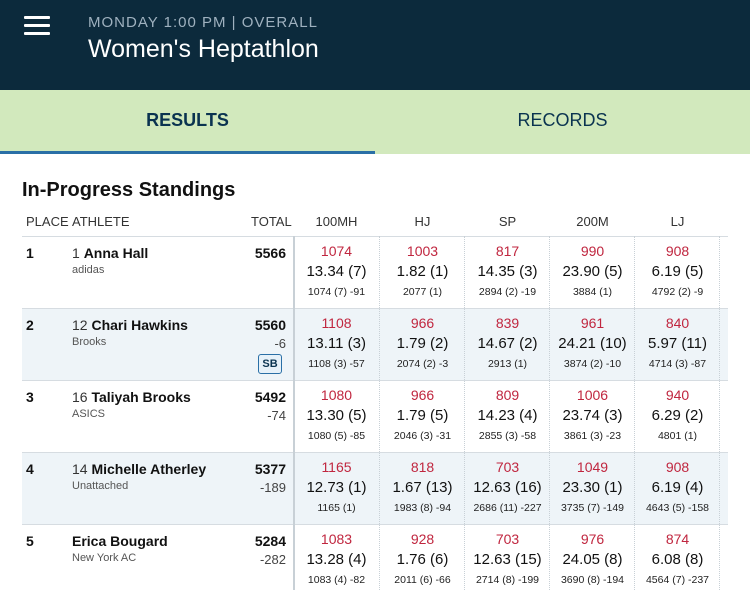 The image size is (750, 590). Describe the element at coordinates (677, 364) in the screenshot. I see `cumulative-score: 4714 (3) -87` at that location.